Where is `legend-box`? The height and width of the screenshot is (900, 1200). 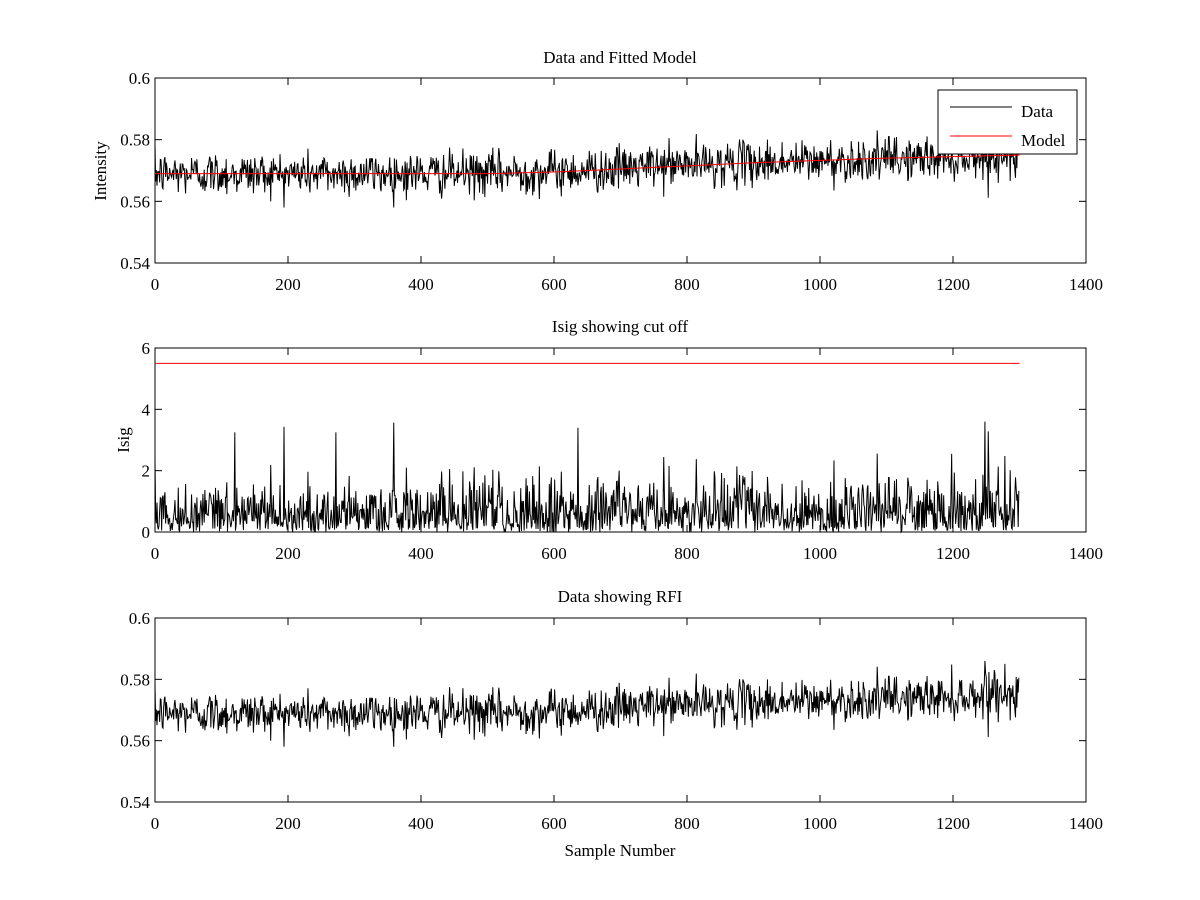 legend-box is located at coordinates (1007, 122).